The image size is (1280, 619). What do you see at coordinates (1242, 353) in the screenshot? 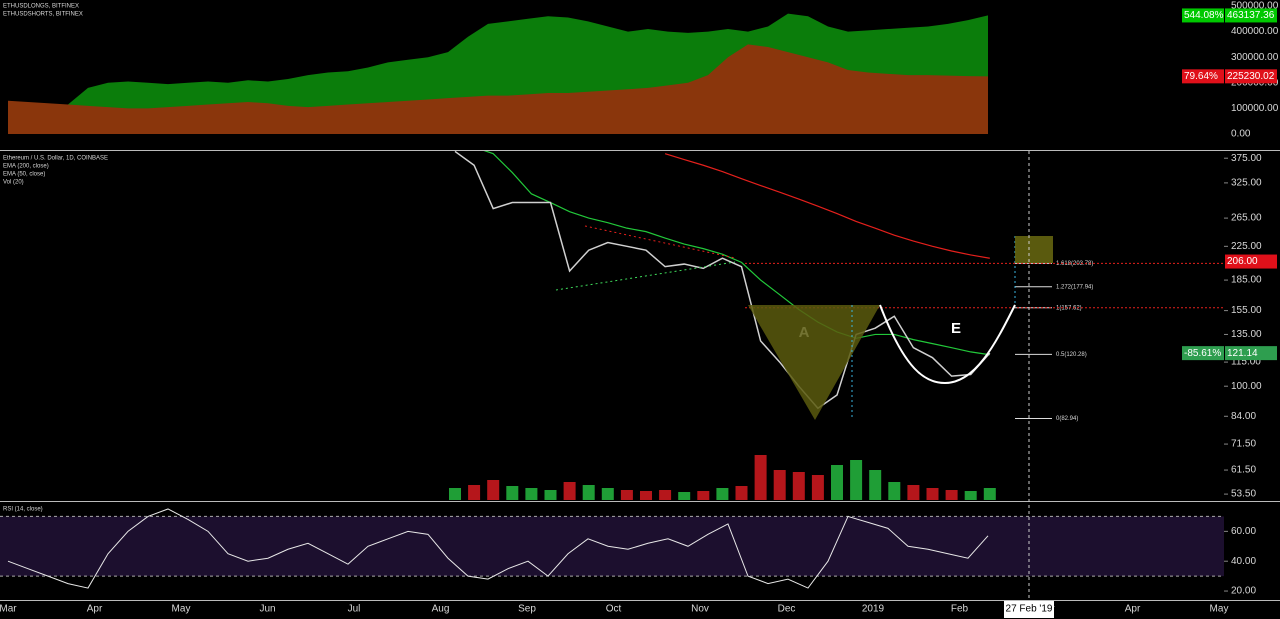
I see `price-tag-label: 121.14` at bounding box center [1242, 353].